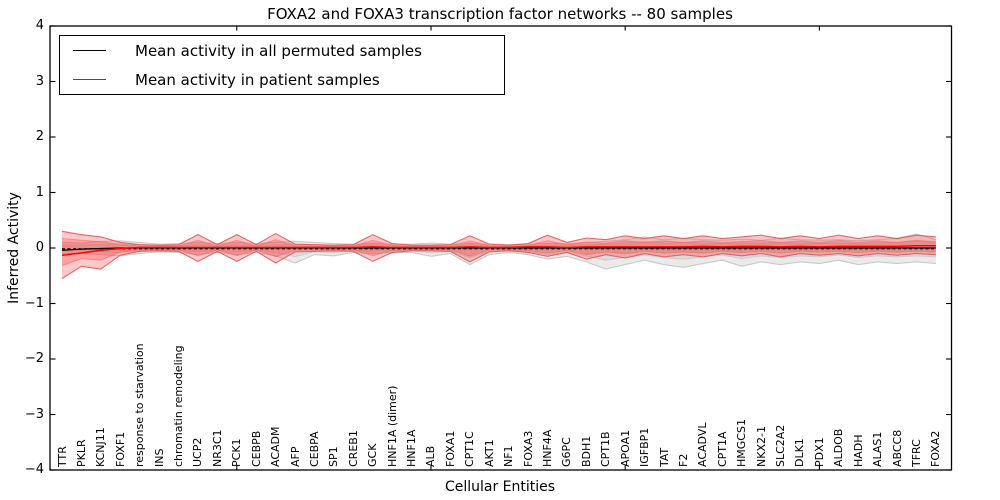 The height and width of the screenshot is (500, 1000). What do you see at coordinates (140, 405) in the screenshot?
I see `x-tick-label: response to starvation` at bounding box center [140, 405].